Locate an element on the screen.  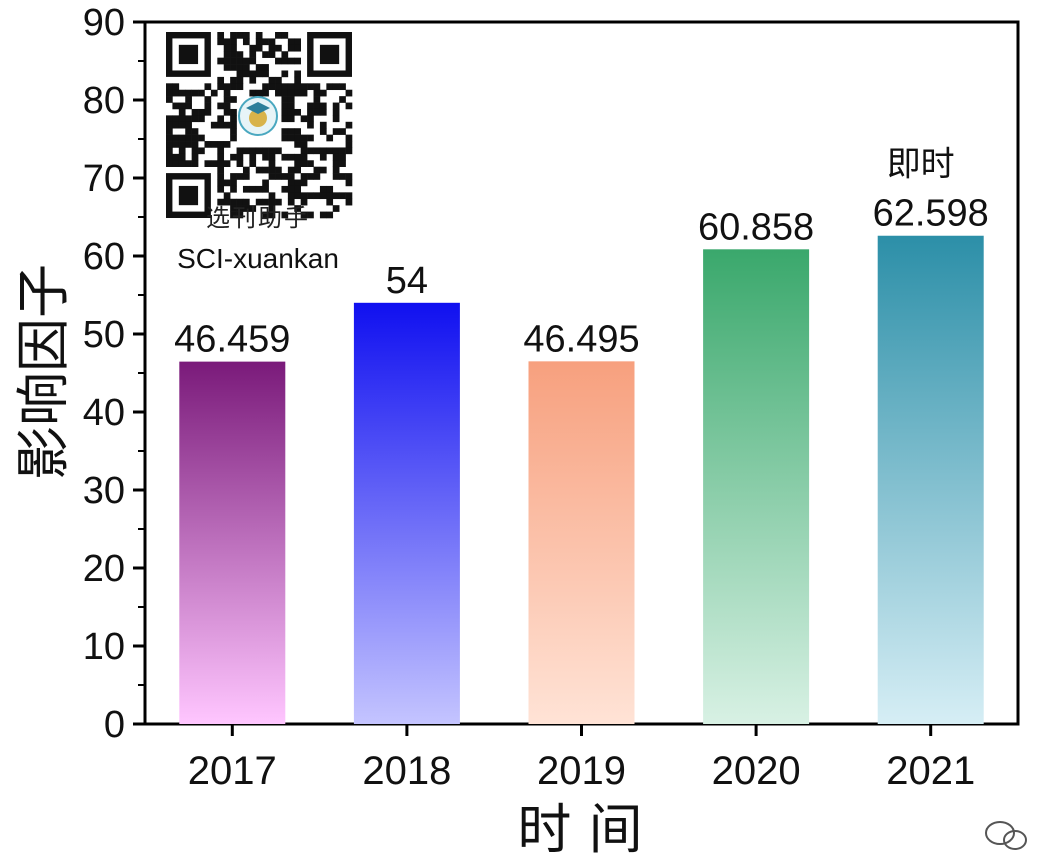
bar-2019 is located at coordinates (581, 542).